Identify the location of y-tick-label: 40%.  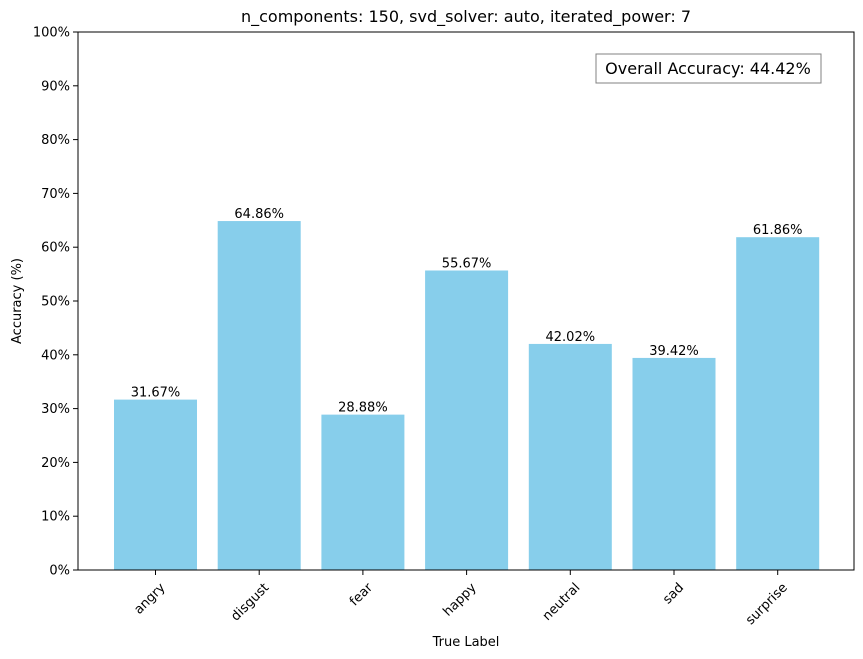
(55, 355).